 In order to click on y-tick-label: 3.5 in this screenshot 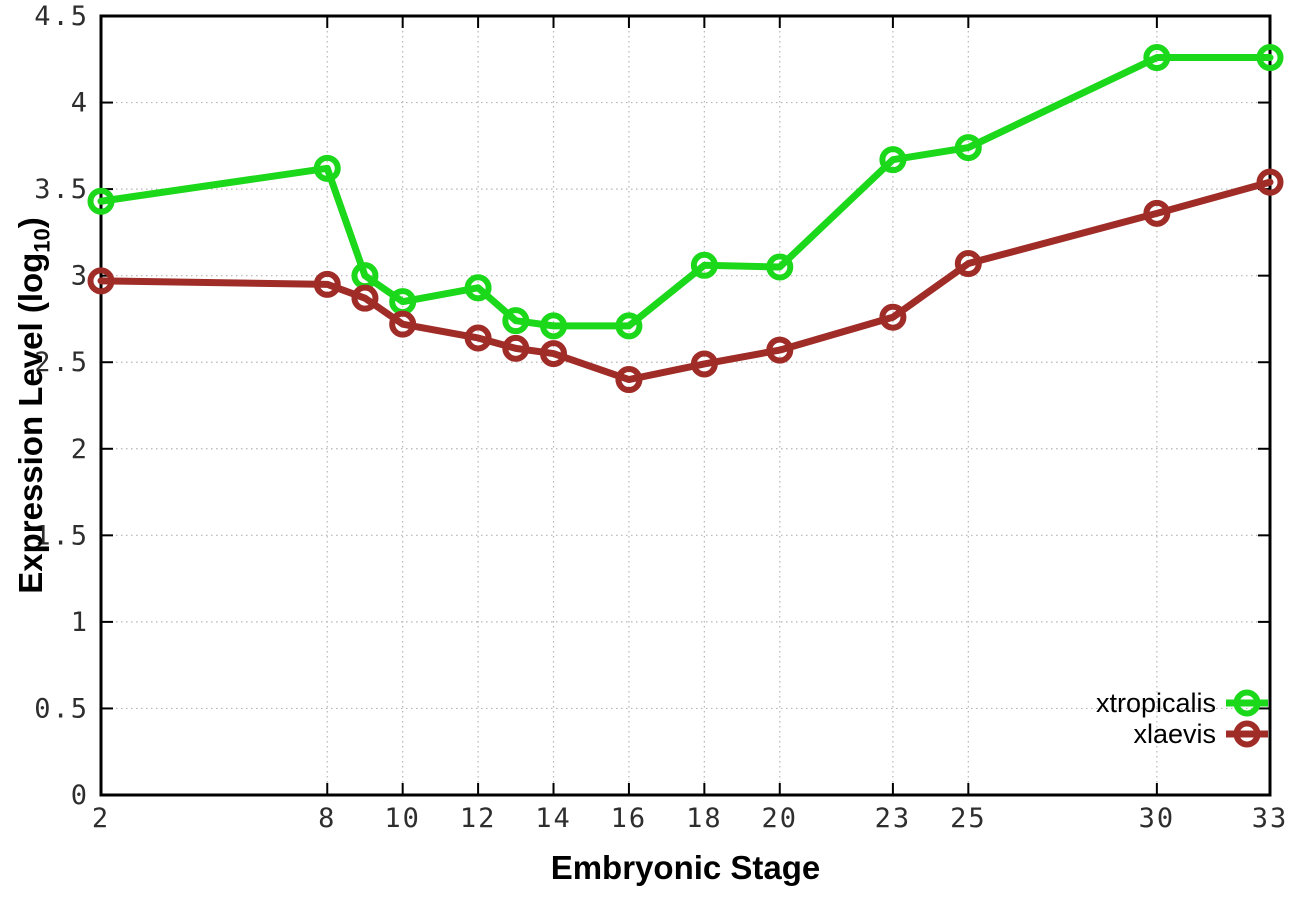, I will do `click(61, 189)`.